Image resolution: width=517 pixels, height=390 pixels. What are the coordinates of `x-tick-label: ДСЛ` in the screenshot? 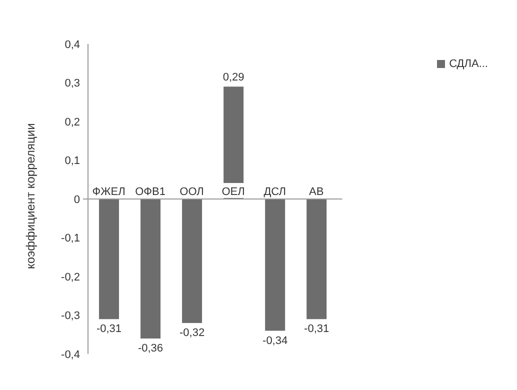 It's located at (275, 192).